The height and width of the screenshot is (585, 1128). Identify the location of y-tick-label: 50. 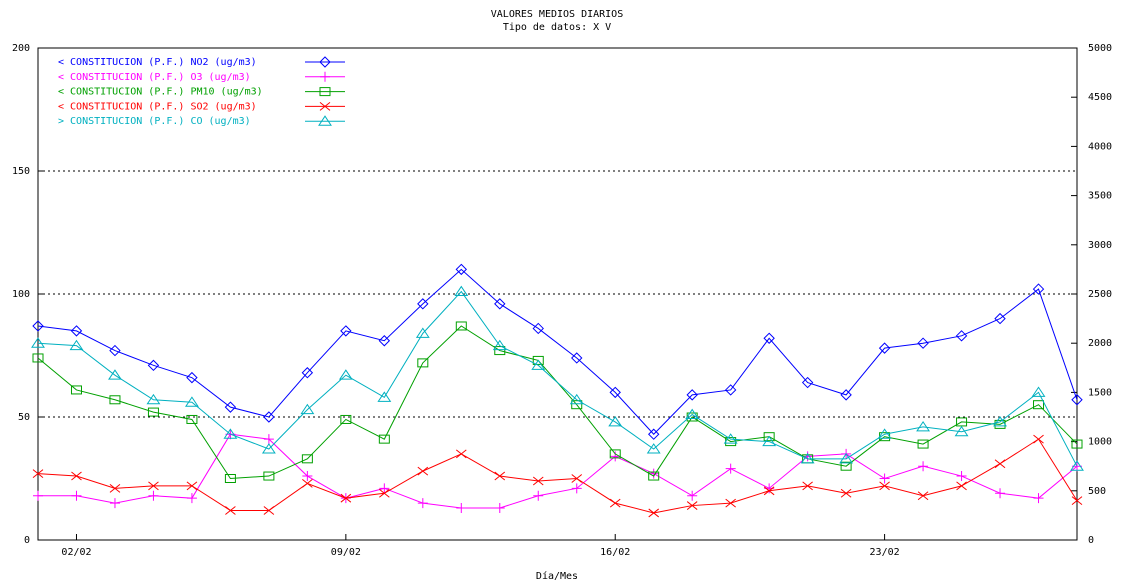
(24, 417).